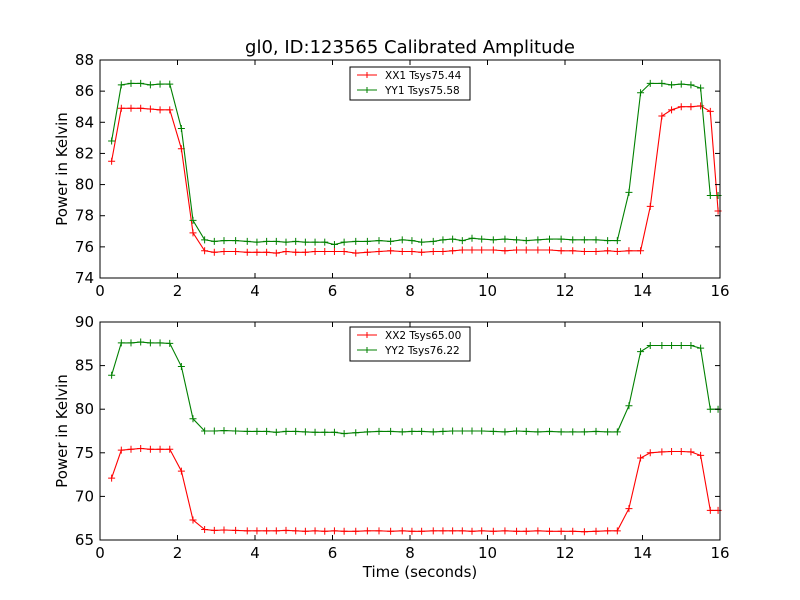  What do you see at coordinates (84, 366) in the screenshot?
I see `y-tick-label: 85` at bounding box center [84, 366].